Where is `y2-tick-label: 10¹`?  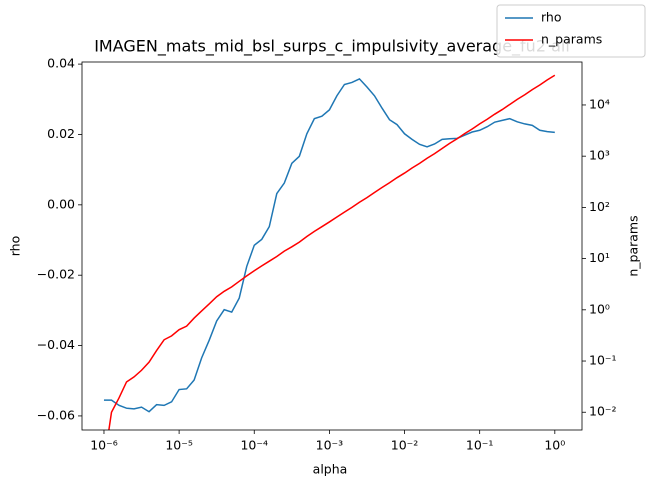 y2-tick-label: 10¹ is located at coordinates (599, 257).